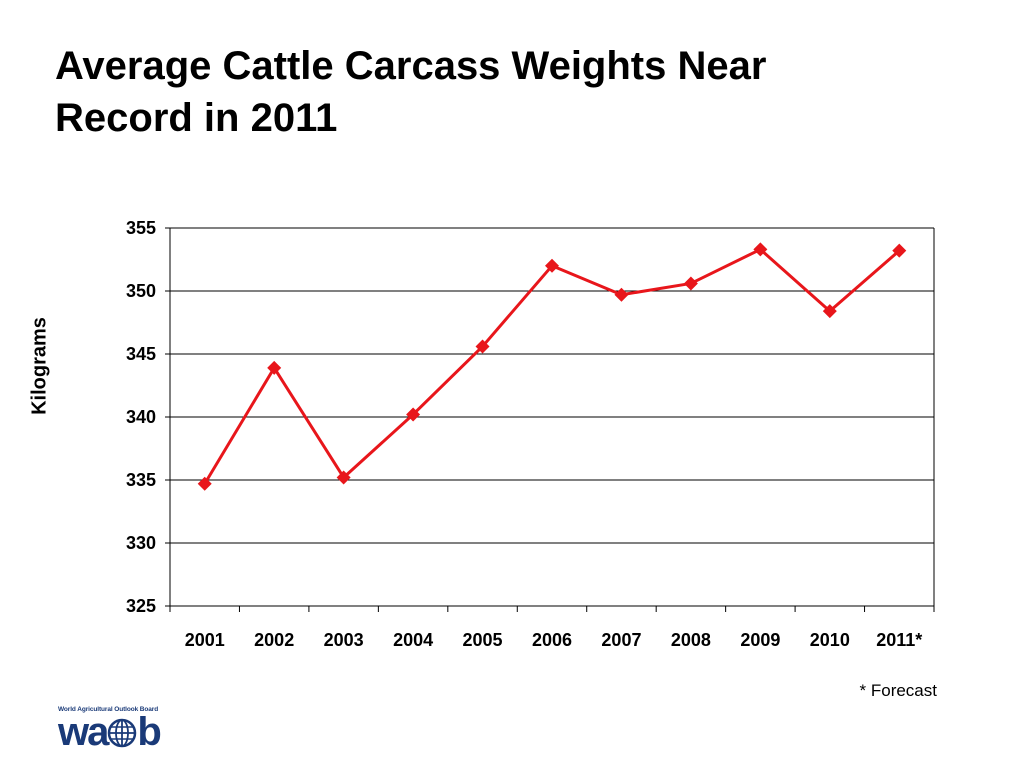 Image resolution: width=1024 pixels, height=768 pixels. I want to click on x-tick-label: 2011*, so click(899, 640).